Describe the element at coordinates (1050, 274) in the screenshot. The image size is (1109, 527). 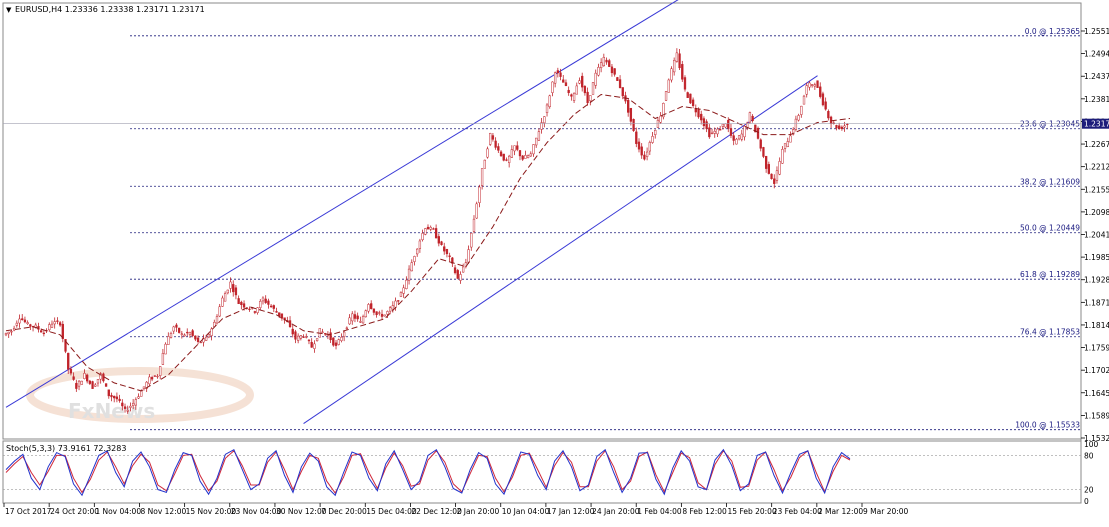
I see `fib-level-label: 61.8 @ 1.19289` at that location.